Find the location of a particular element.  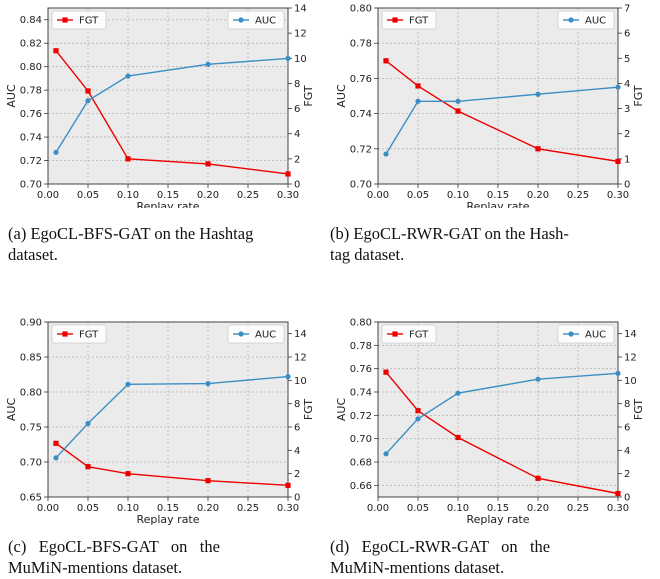

y-left-tick-label: 0.76 is located at coordinates (31, 114).